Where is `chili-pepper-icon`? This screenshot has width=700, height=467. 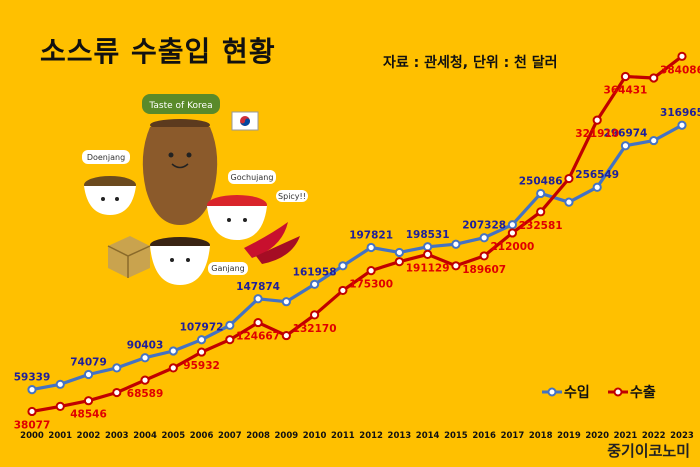 chili-pepper-icon is located at coordinates (266, 240).